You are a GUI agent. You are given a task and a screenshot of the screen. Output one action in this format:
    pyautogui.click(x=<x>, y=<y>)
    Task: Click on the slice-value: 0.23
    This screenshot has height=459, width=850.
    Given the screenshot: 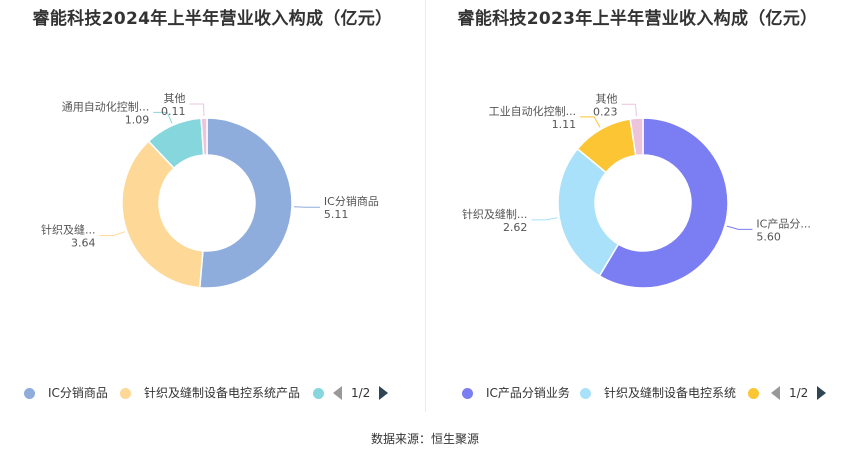 What is the action you would take?
    pyautogui.click(x=605, y=111)
    